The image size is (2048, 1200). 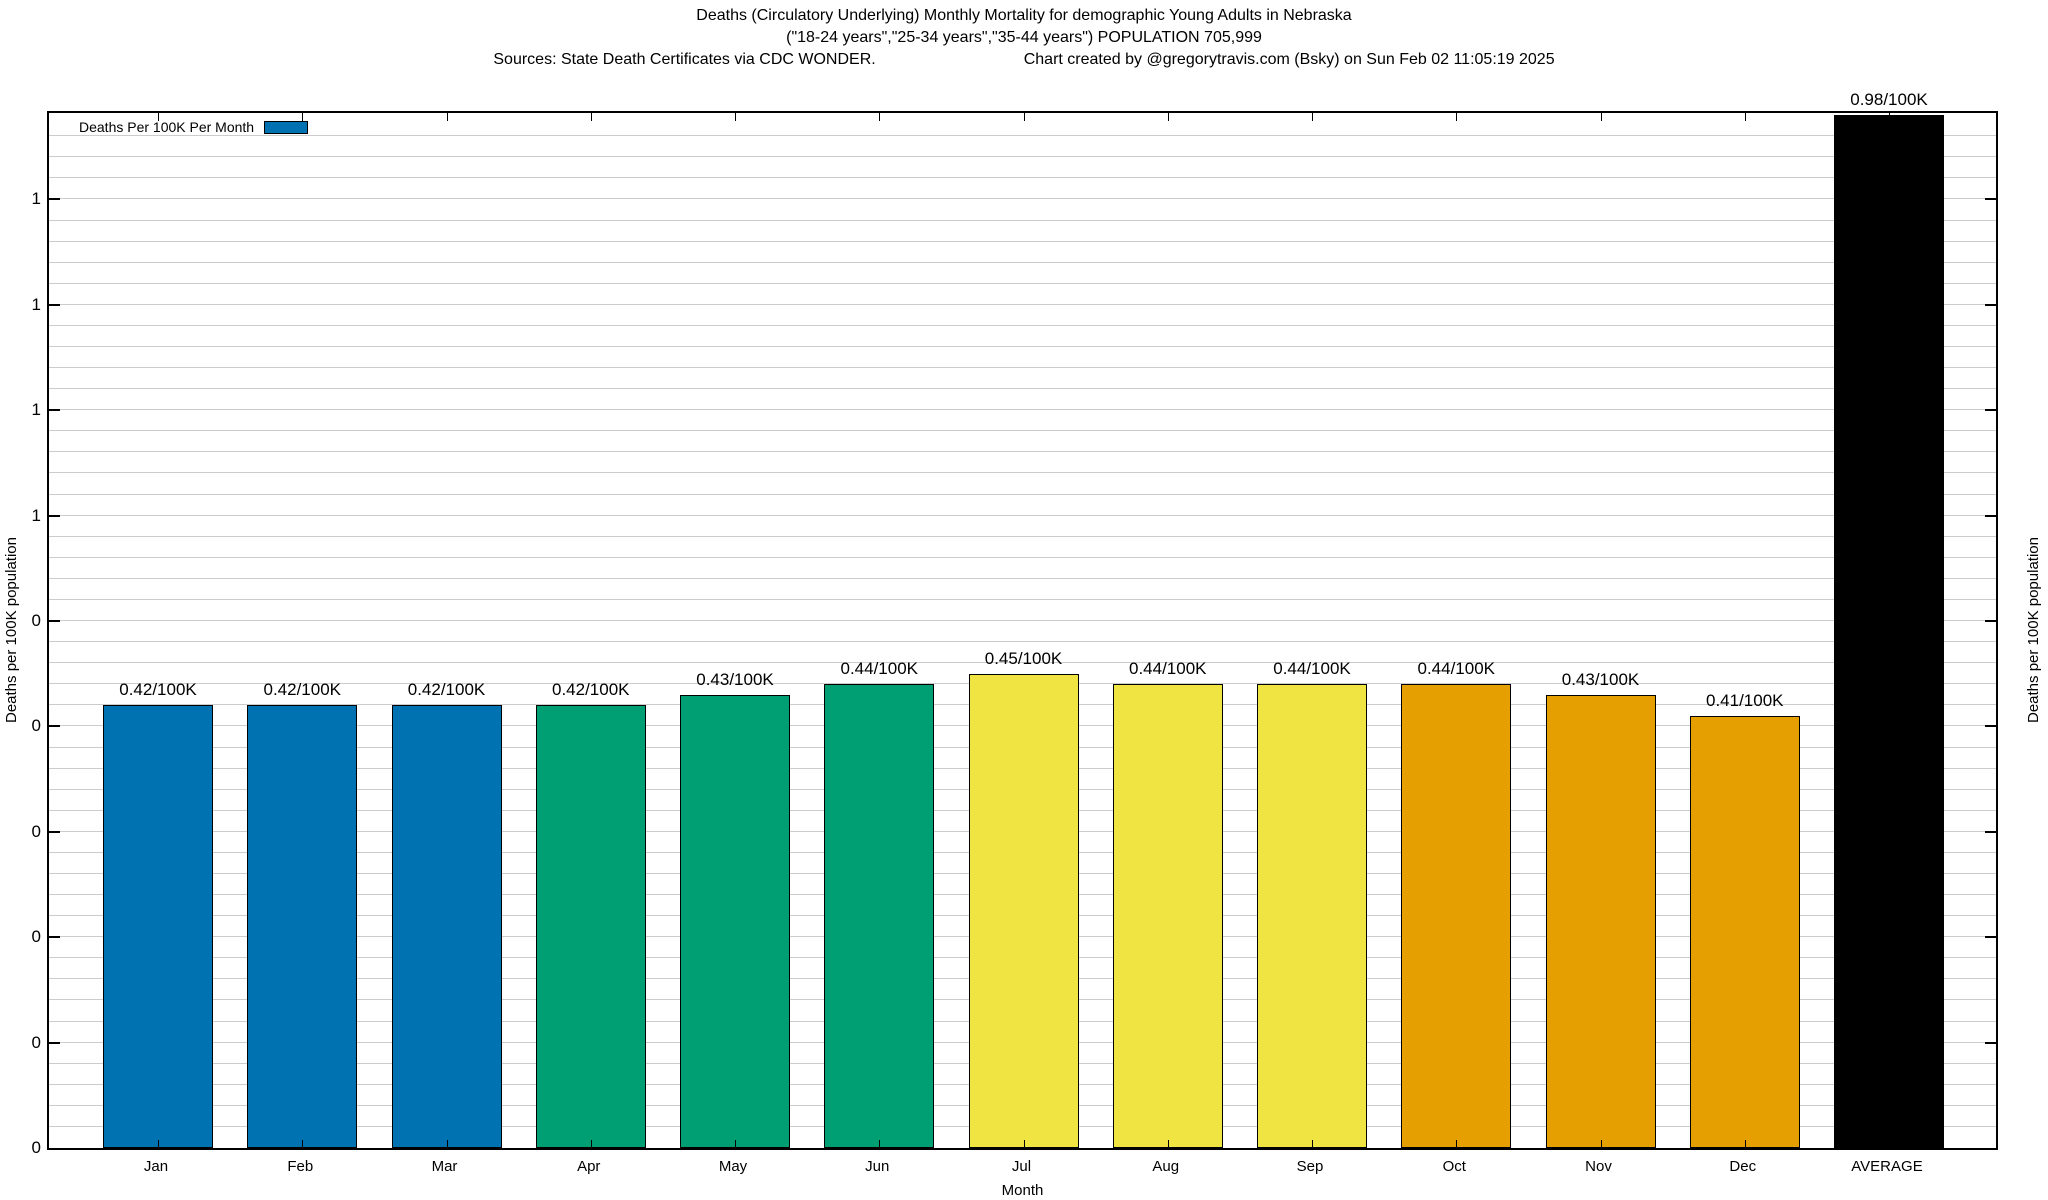 What do you see at coordinates (1456, 916) in the screenshot?
I see `bar-oct` at bounding box center [1456, 916].